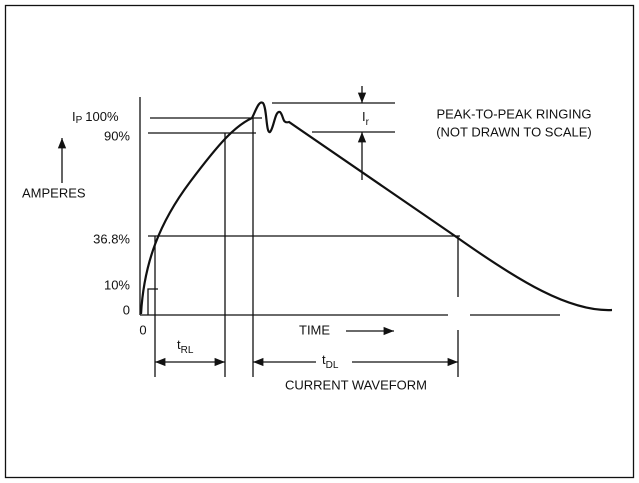  I want to click on ringing-symbol: Ir, so click(366, 118).